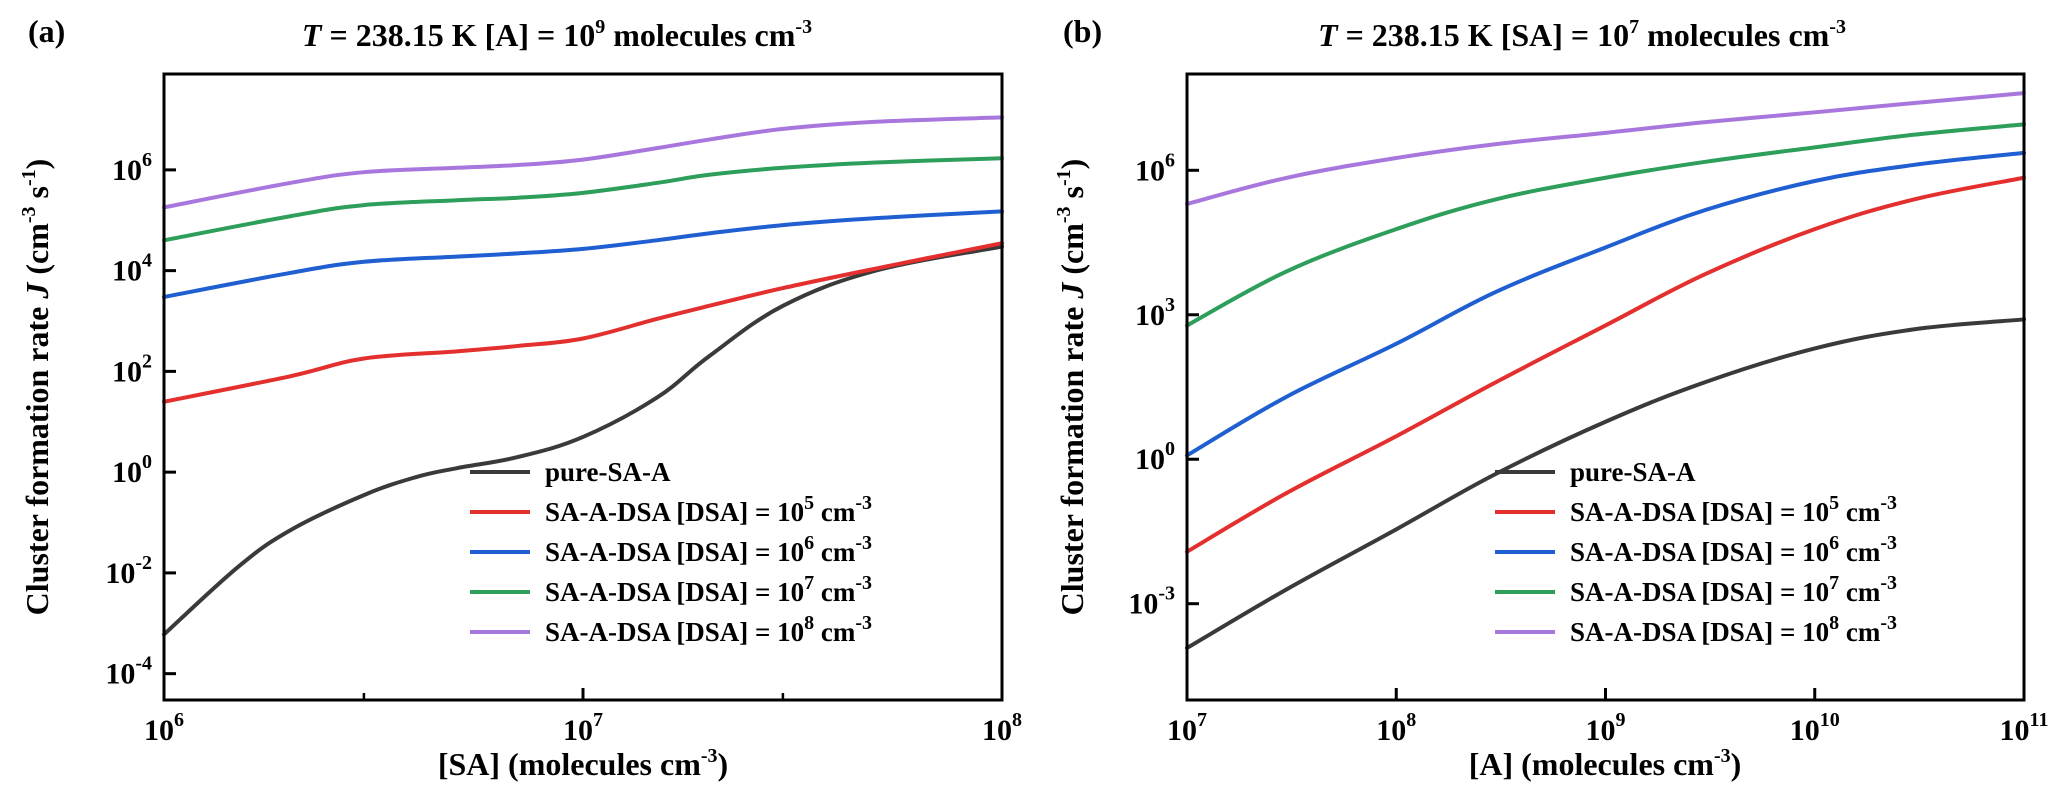 This screenshot has width=2067, height=800. What do you see at coordinates (557, 34) in the screenshot?
I see `panel-a-title: T = 238.15 K [A] = 109 molecules cm-3` at bounding box center [557, 34].